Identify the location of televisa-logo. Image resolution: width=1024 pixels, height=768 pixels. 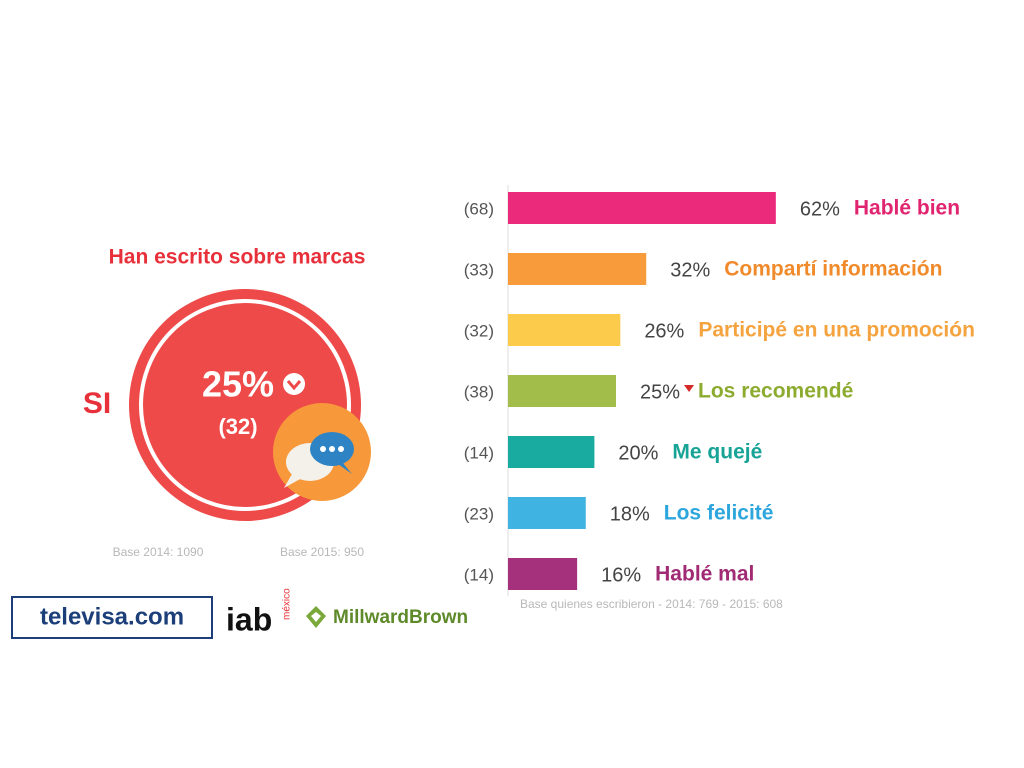
(112, 617).